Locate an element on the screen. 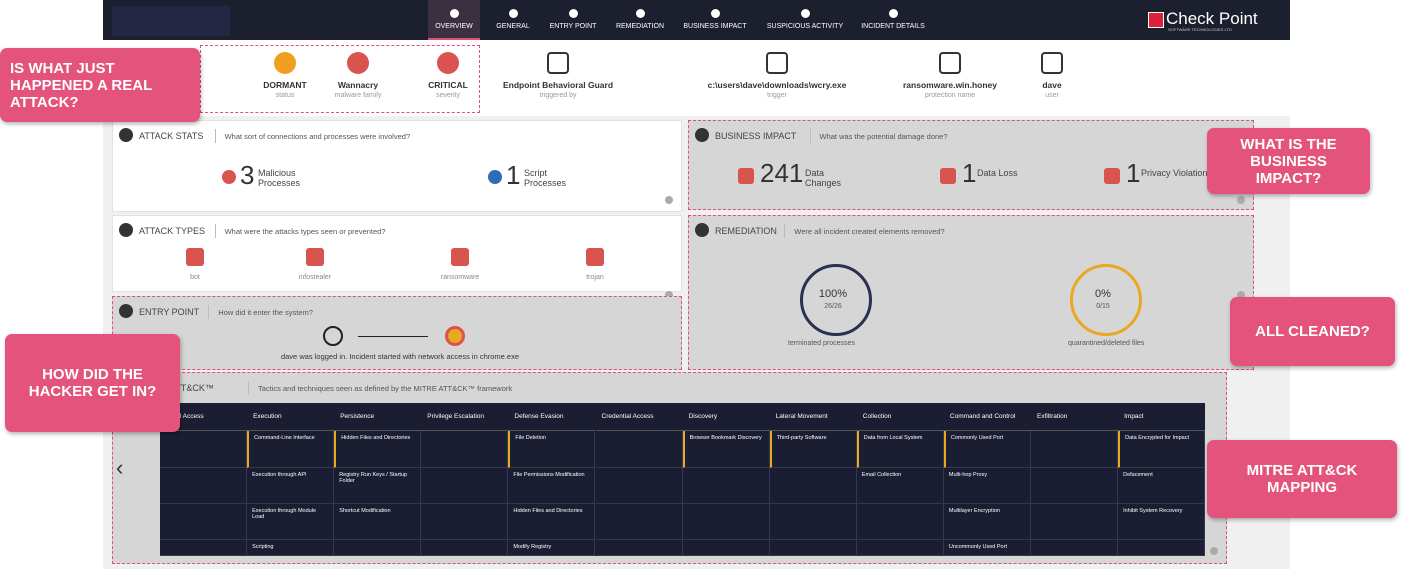 The height and width of the screenshot is (569, 1404). mitre-header: Defense Evasion is located at coordinates (552, 417).